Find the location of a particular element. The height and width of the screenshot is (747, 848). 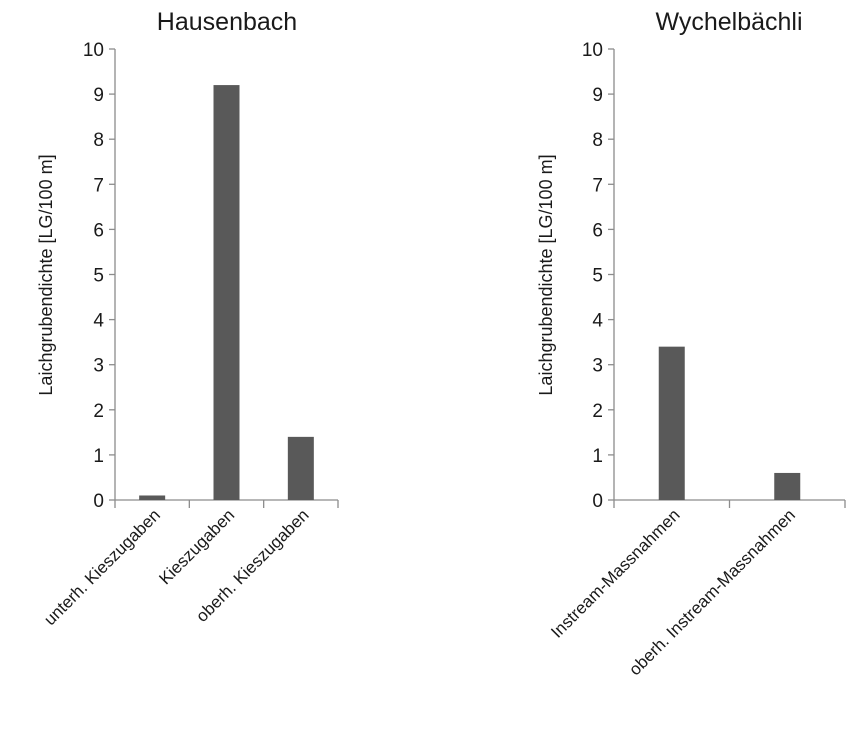

category-label: unterh. Kieszugaben is located at coordinates (102, 567).